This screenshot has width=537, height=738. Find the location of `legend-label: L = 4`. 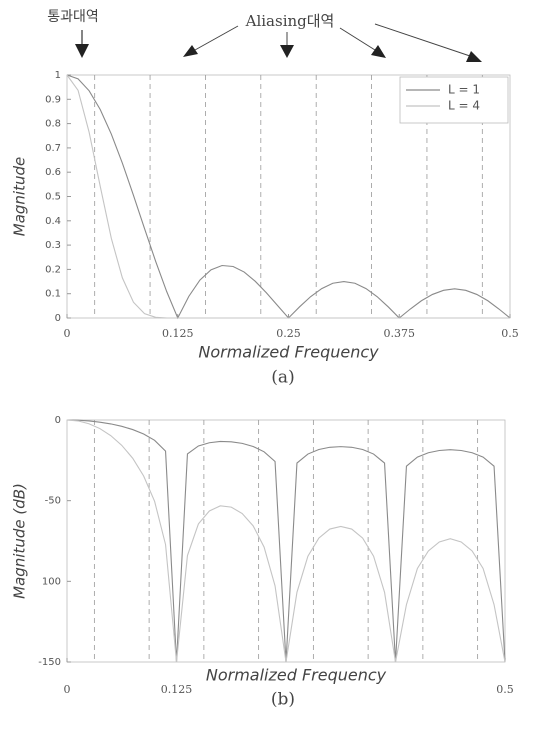

legend-label: L = 4 is located at coordinates (464, 106).